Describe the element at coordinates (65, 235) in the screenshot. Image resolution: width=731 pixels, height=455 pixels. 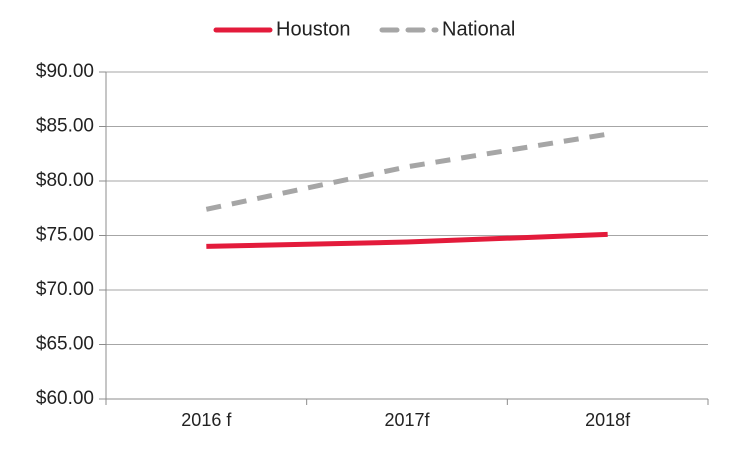
I see `y-tick-label: $75.00` at that location.